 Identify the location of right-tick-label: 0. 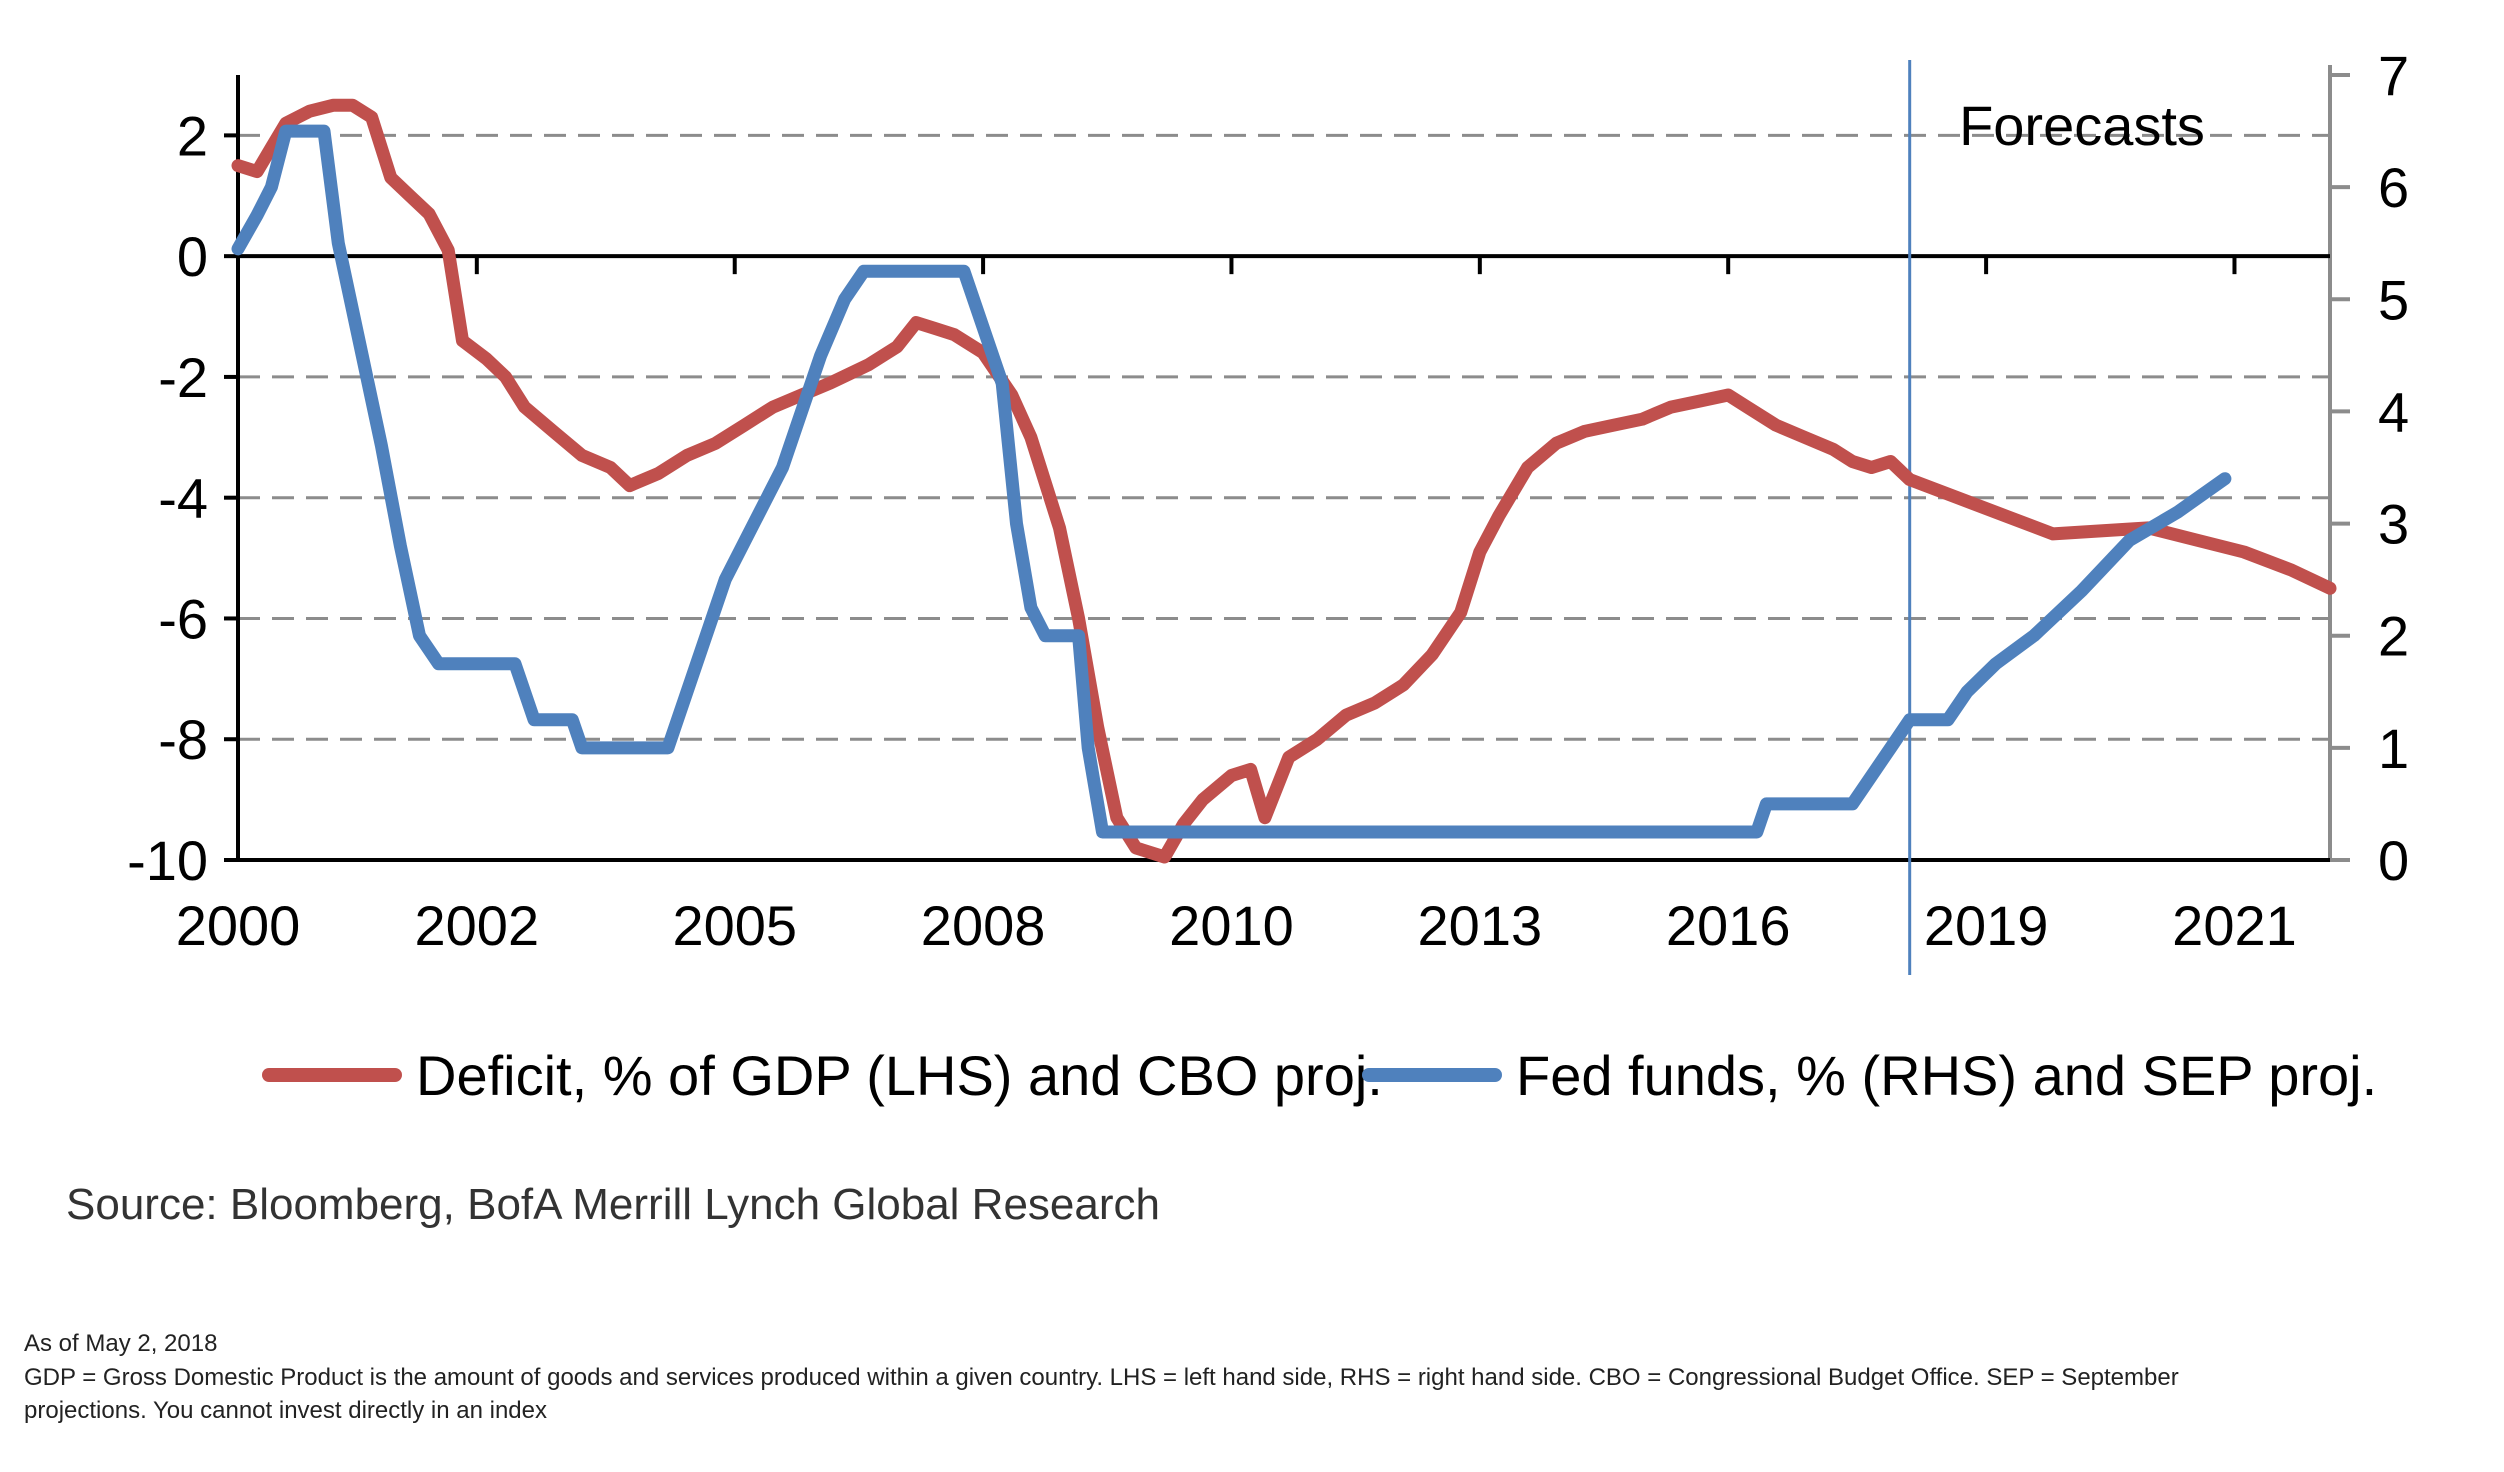
(2393, 860).